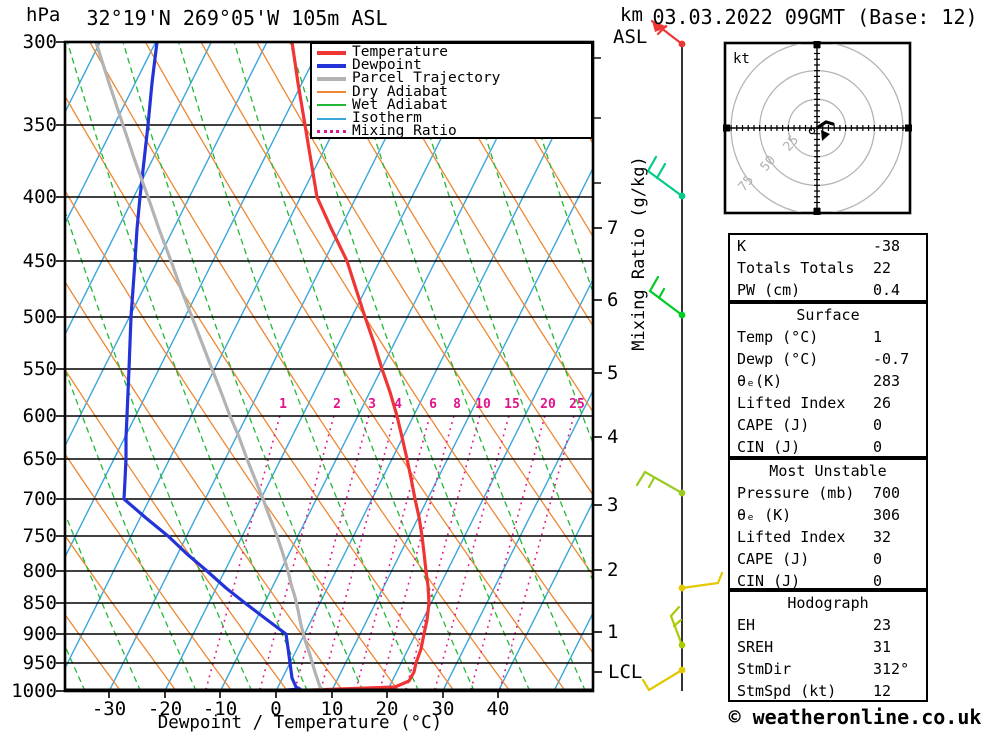 The height and width of the screenshot is (733, 1000). I want to click on stats-value: 700, so click(887, 493).